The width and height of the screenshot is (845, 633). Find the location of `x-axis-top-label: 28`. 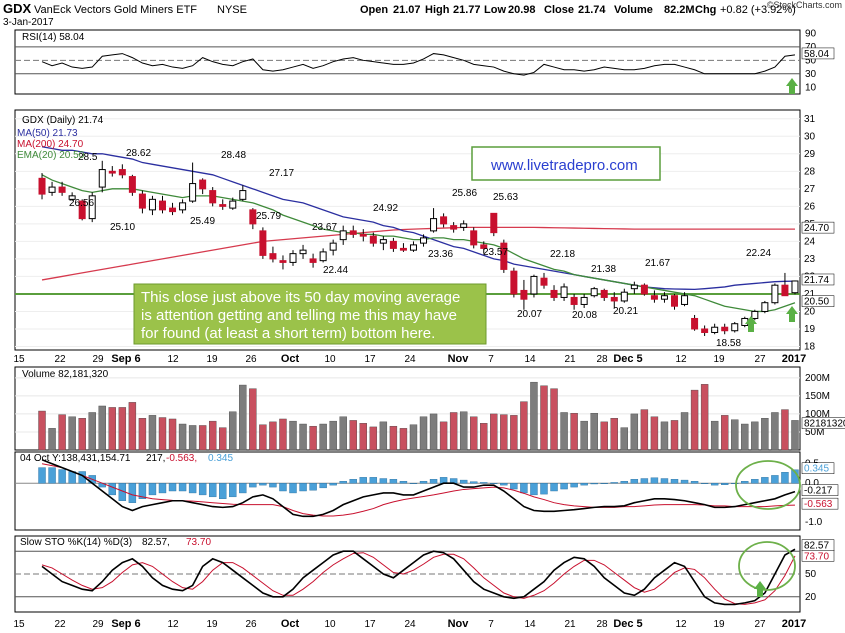

x-axis-top-label: 28 is located at coordinates (602, 359).